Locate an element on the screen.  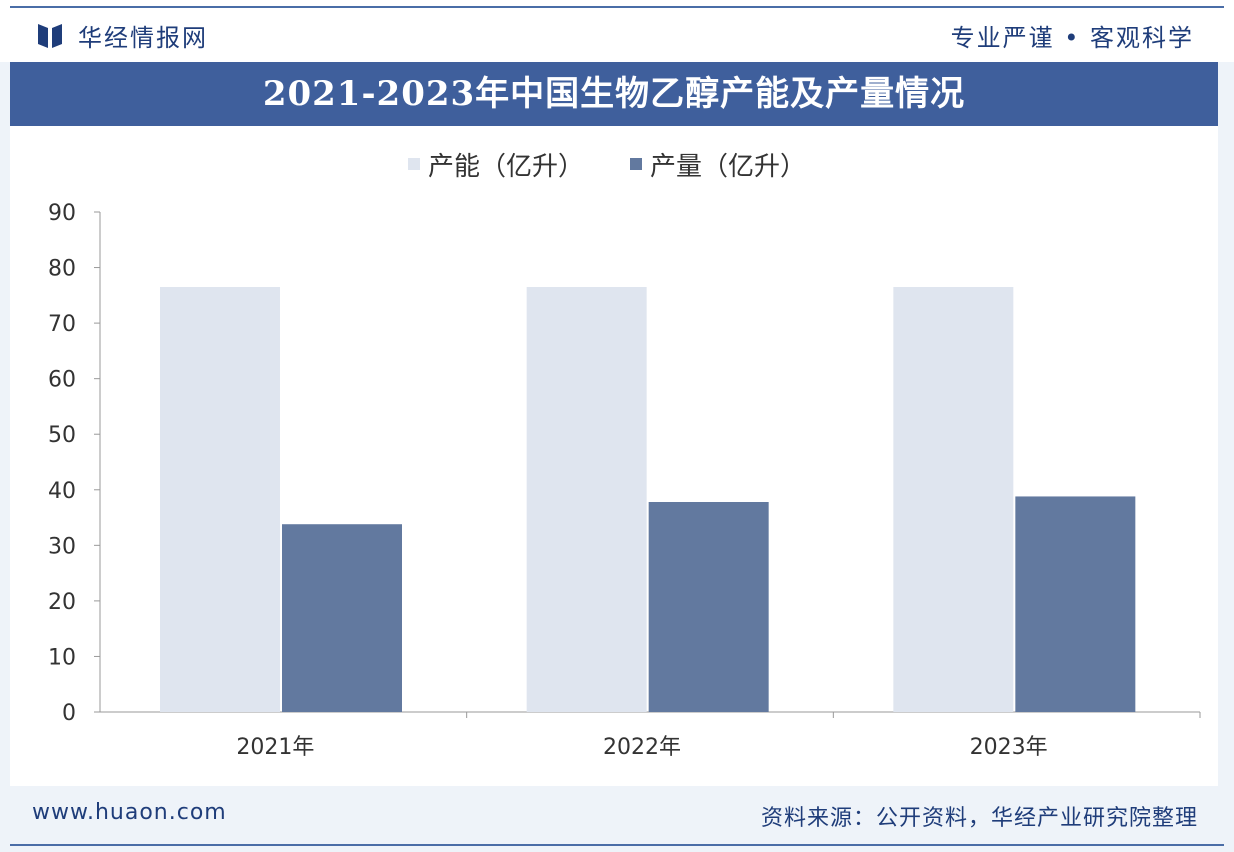
legend-label-capacity: 产能（亿升） is located at coordinates (506, 166).